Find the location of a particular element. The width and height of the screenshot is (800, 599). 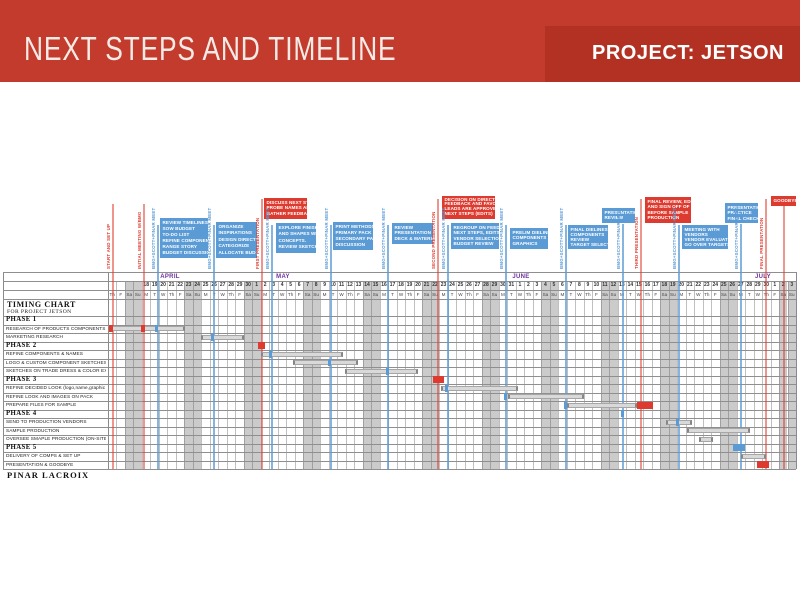

callout-line: LEADS ARE APPROVED FOR is located at coordinates (470, 209).